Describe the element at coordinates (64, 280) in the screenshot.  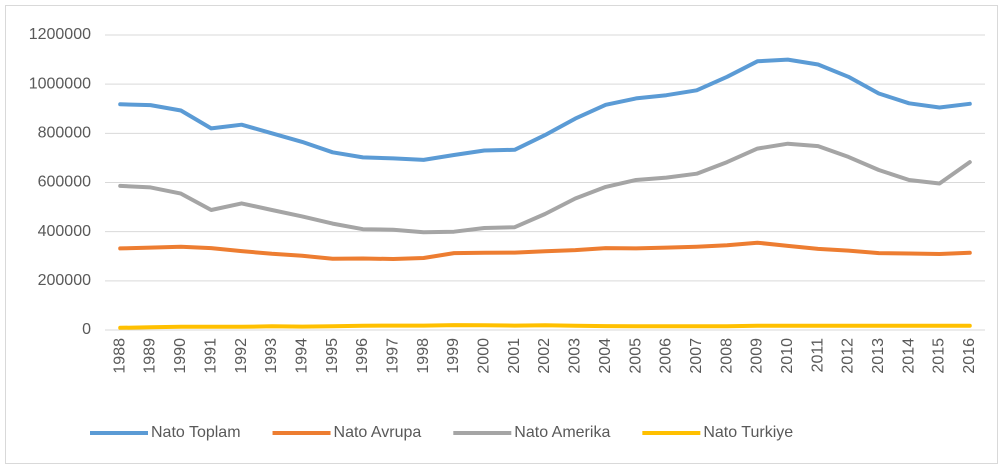
I see `y-tick-label: 200000` at that location.